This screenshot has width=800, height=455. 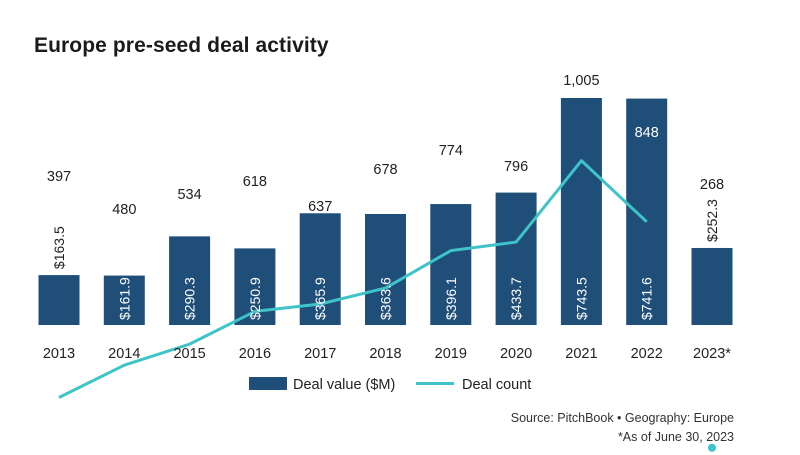 I want to click on deal-value-label: $433.7, so click(x=516, y=298).